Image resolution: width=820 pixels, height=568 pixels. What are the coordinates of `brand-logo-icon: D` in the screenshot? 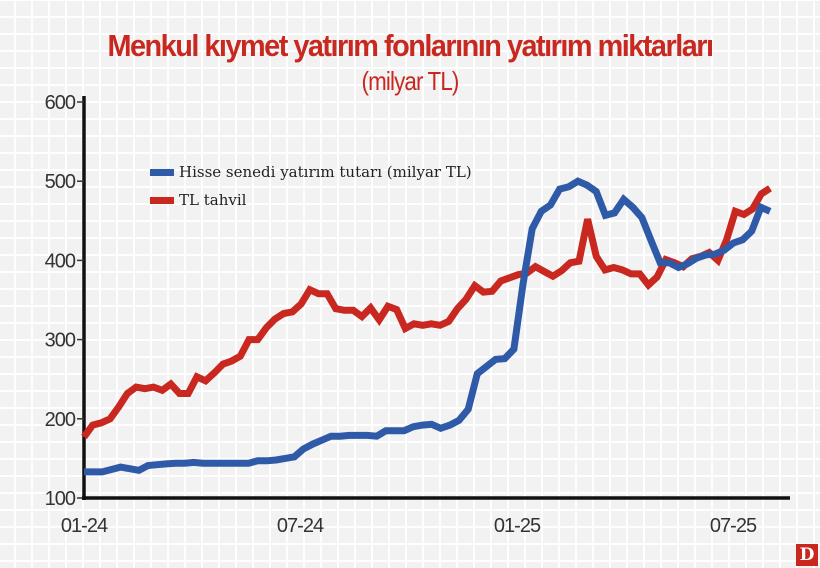 It's located at (807, 555).